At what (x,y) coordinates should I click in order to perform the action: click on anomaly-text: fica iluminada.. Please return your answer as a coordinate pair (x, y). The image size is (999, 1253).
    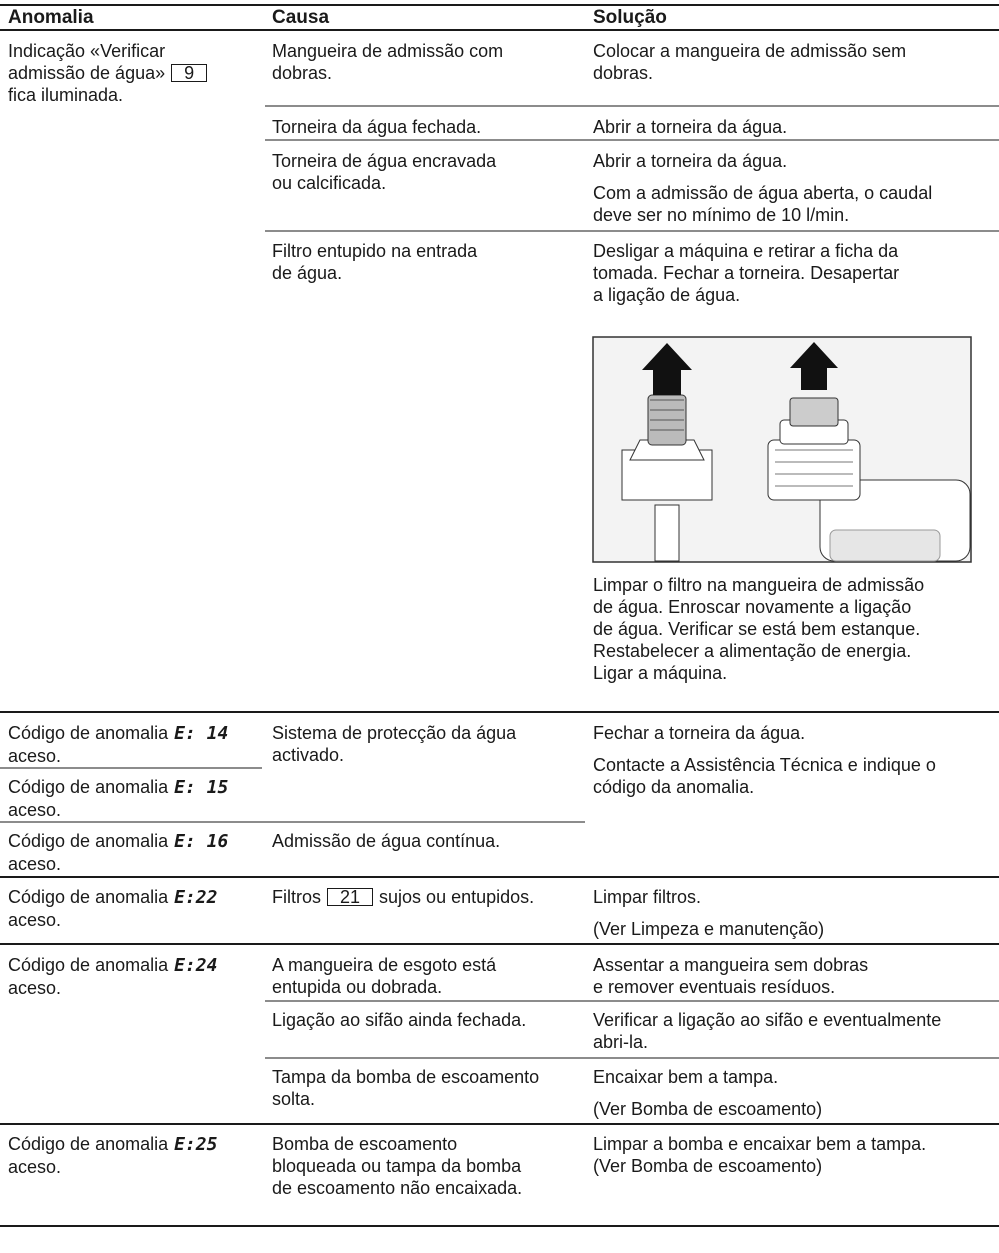
    Looking at the image, I should click on (66, 95).